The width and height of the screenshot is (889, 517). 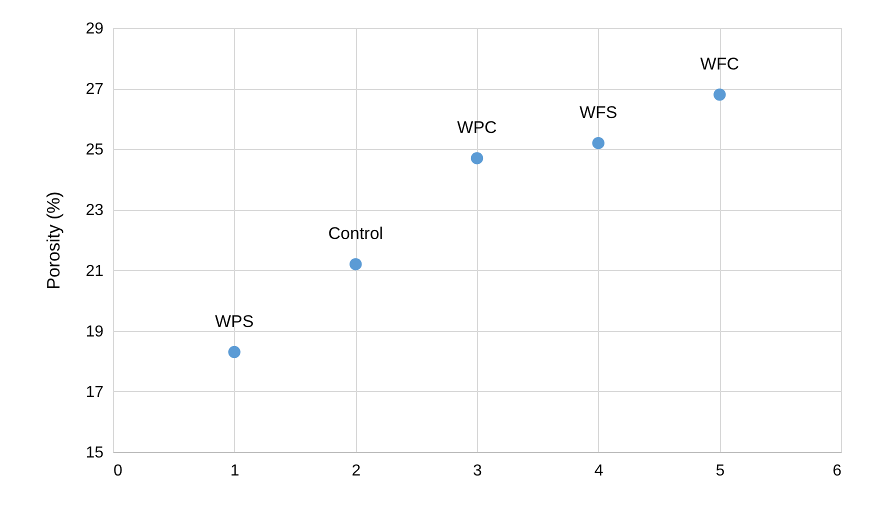 What do you see at coordinates (598, 112) in the screenshot?
I see `annotation: WFS` at bounding box center [598, 112].